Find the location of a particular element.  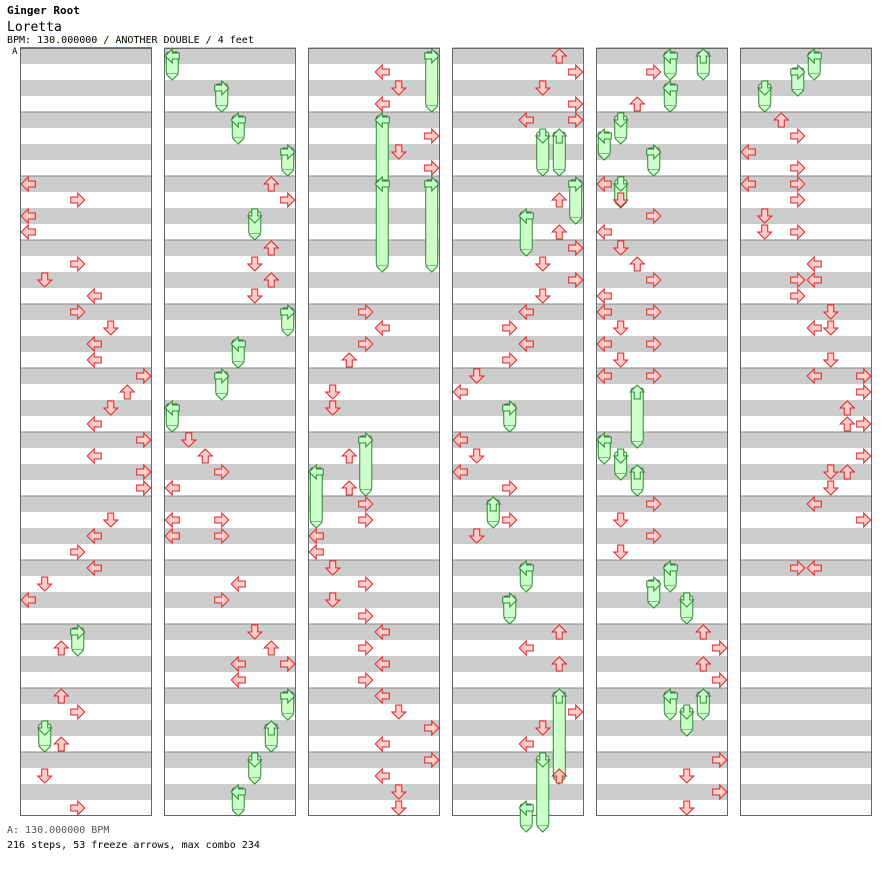

freeze-body is located at coordinates (432, 223).